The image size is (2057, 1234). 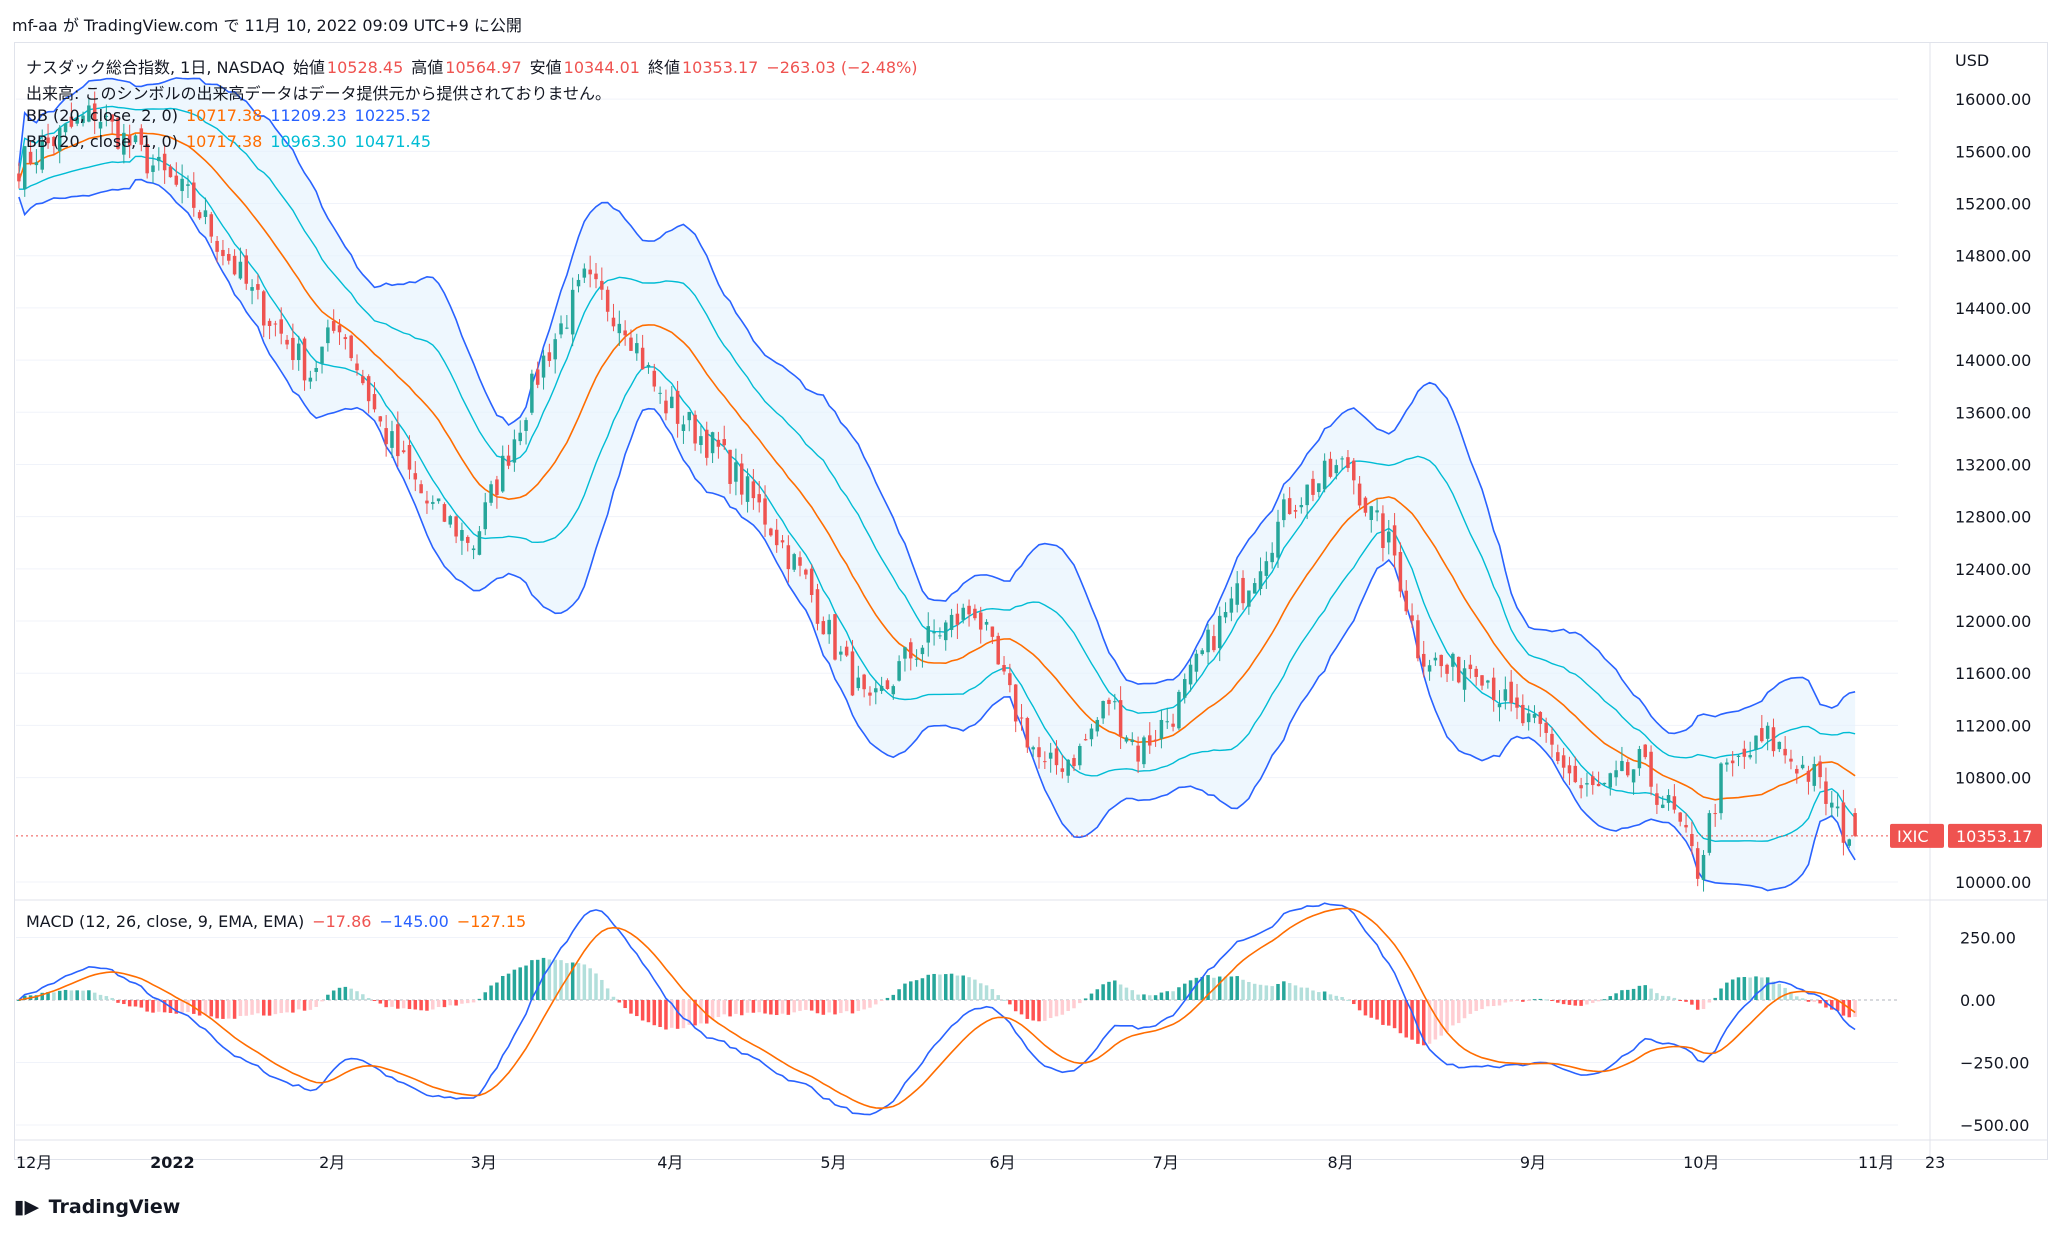 I want to click on price-tick-label: 13600.00, so click(x=1993, y=412).